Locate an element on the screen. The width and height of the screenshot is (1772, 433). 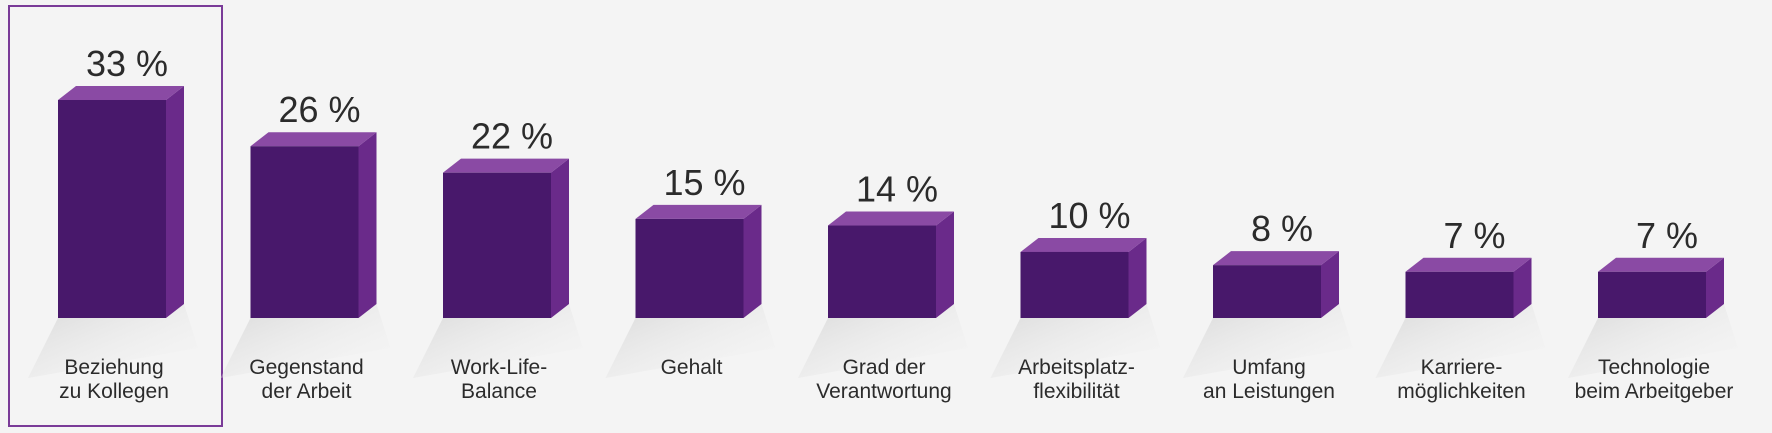
category-label: Arbeitsplatz-flexibilität is located at coordinates (1076, 379).